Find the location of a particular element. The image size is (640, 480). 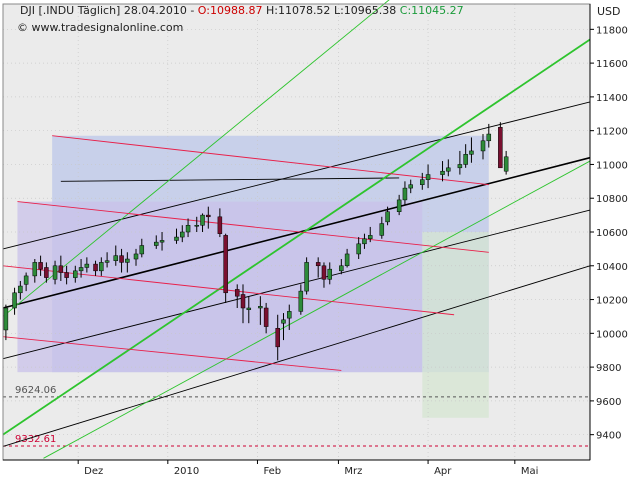

support-line-label: 9332.61 is located at coordinates (35, 439).